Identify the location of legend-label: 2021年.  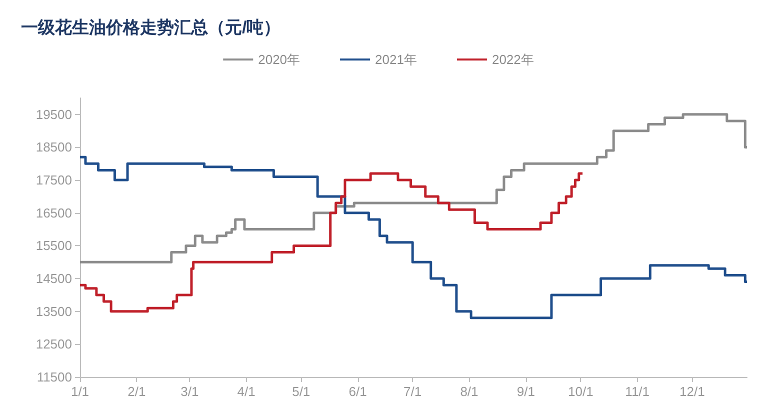
(396, 59).